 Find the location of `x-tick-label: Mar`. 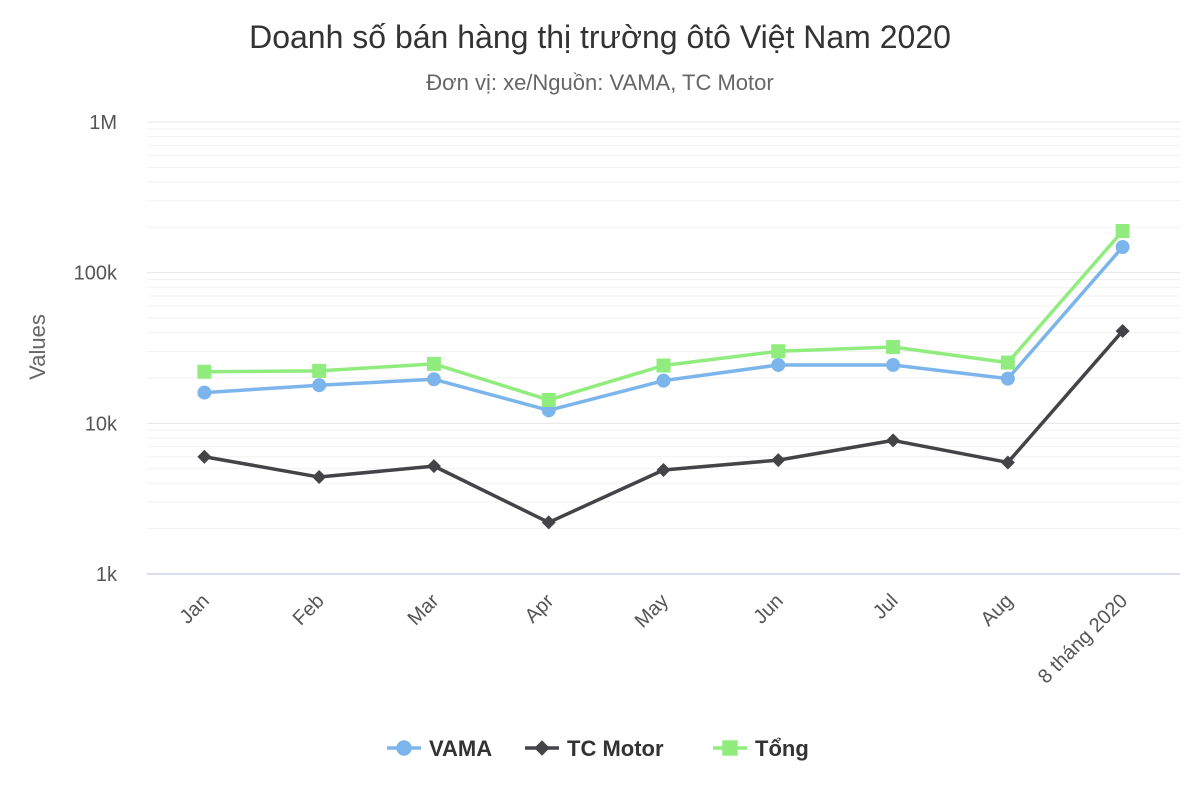

x-tick-label: Mar is located at coordinates (424, 610).